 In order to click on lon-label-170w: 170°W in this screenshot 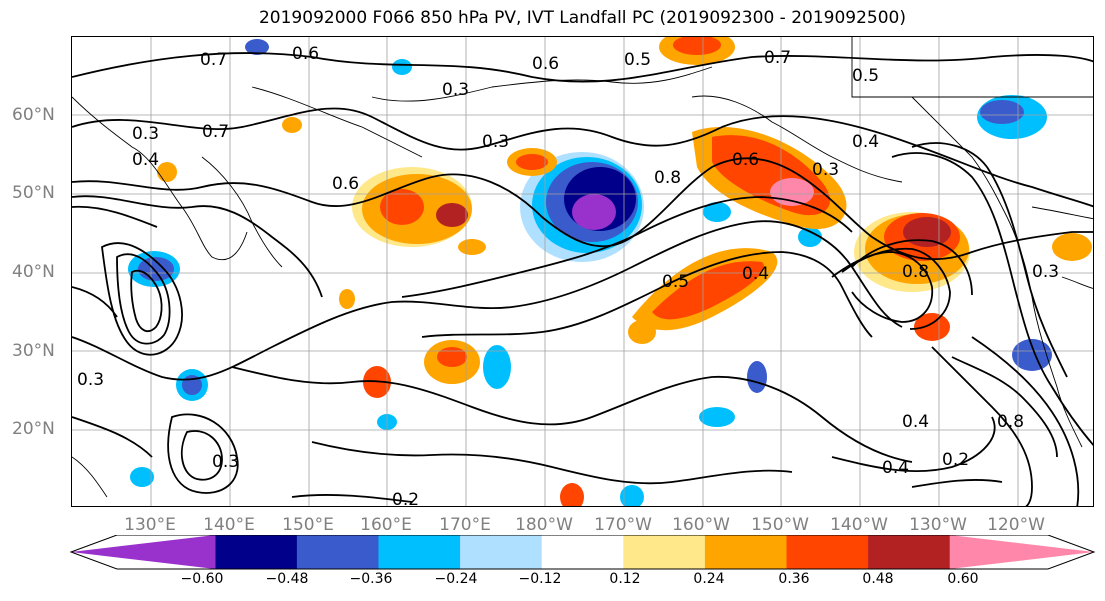, I will do `click(623, 525)`.